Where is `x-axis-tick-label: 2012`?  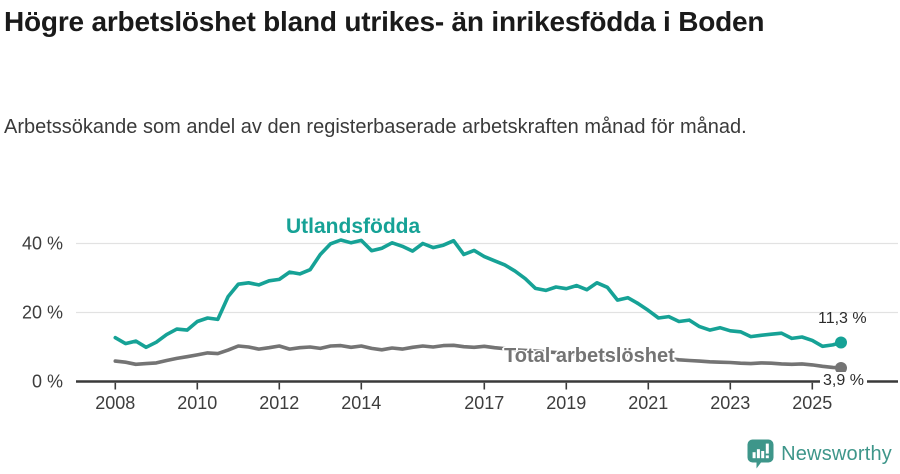 x-axis-tick-label: 2012 is located at coordinates (279, 403).